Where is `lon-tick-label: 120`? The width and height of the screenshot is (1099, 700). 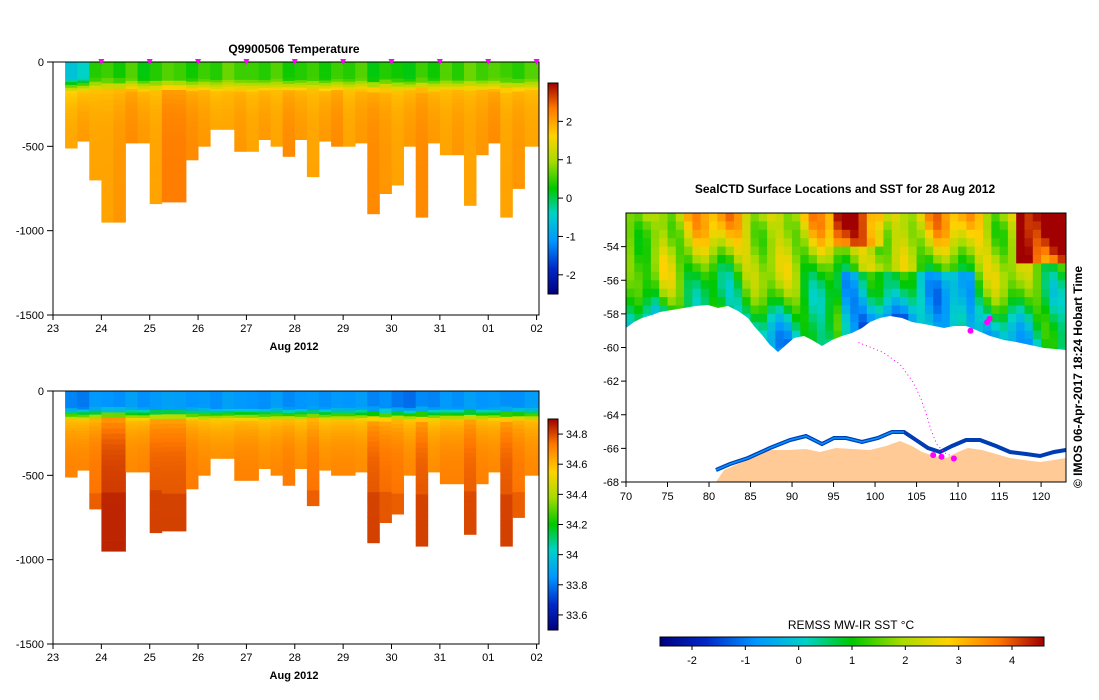 lon-tick-label: 120 is located at coordinates (1041, 497).